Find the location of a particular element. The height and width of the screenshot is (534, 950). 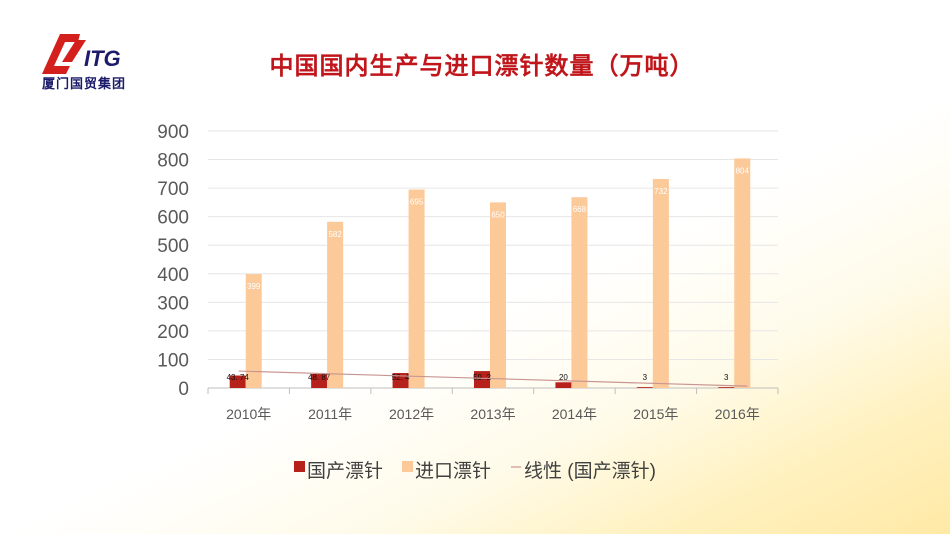

legend-swatch-import is located at coordinates (407, 466).